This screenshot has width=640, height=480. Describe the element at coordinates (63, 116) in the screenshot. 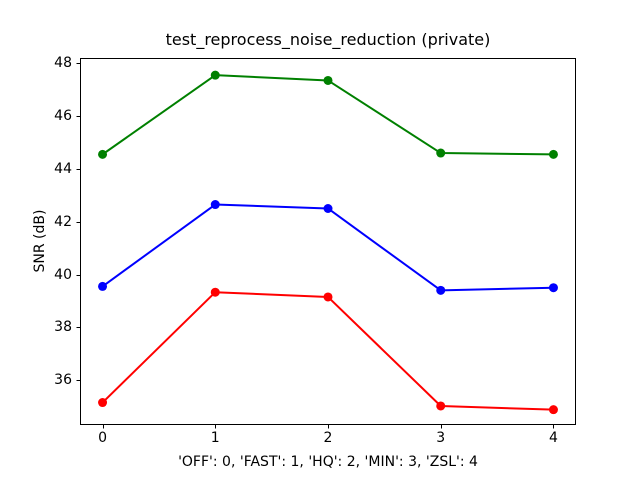

I see `y-tick-label: 46` at that location.